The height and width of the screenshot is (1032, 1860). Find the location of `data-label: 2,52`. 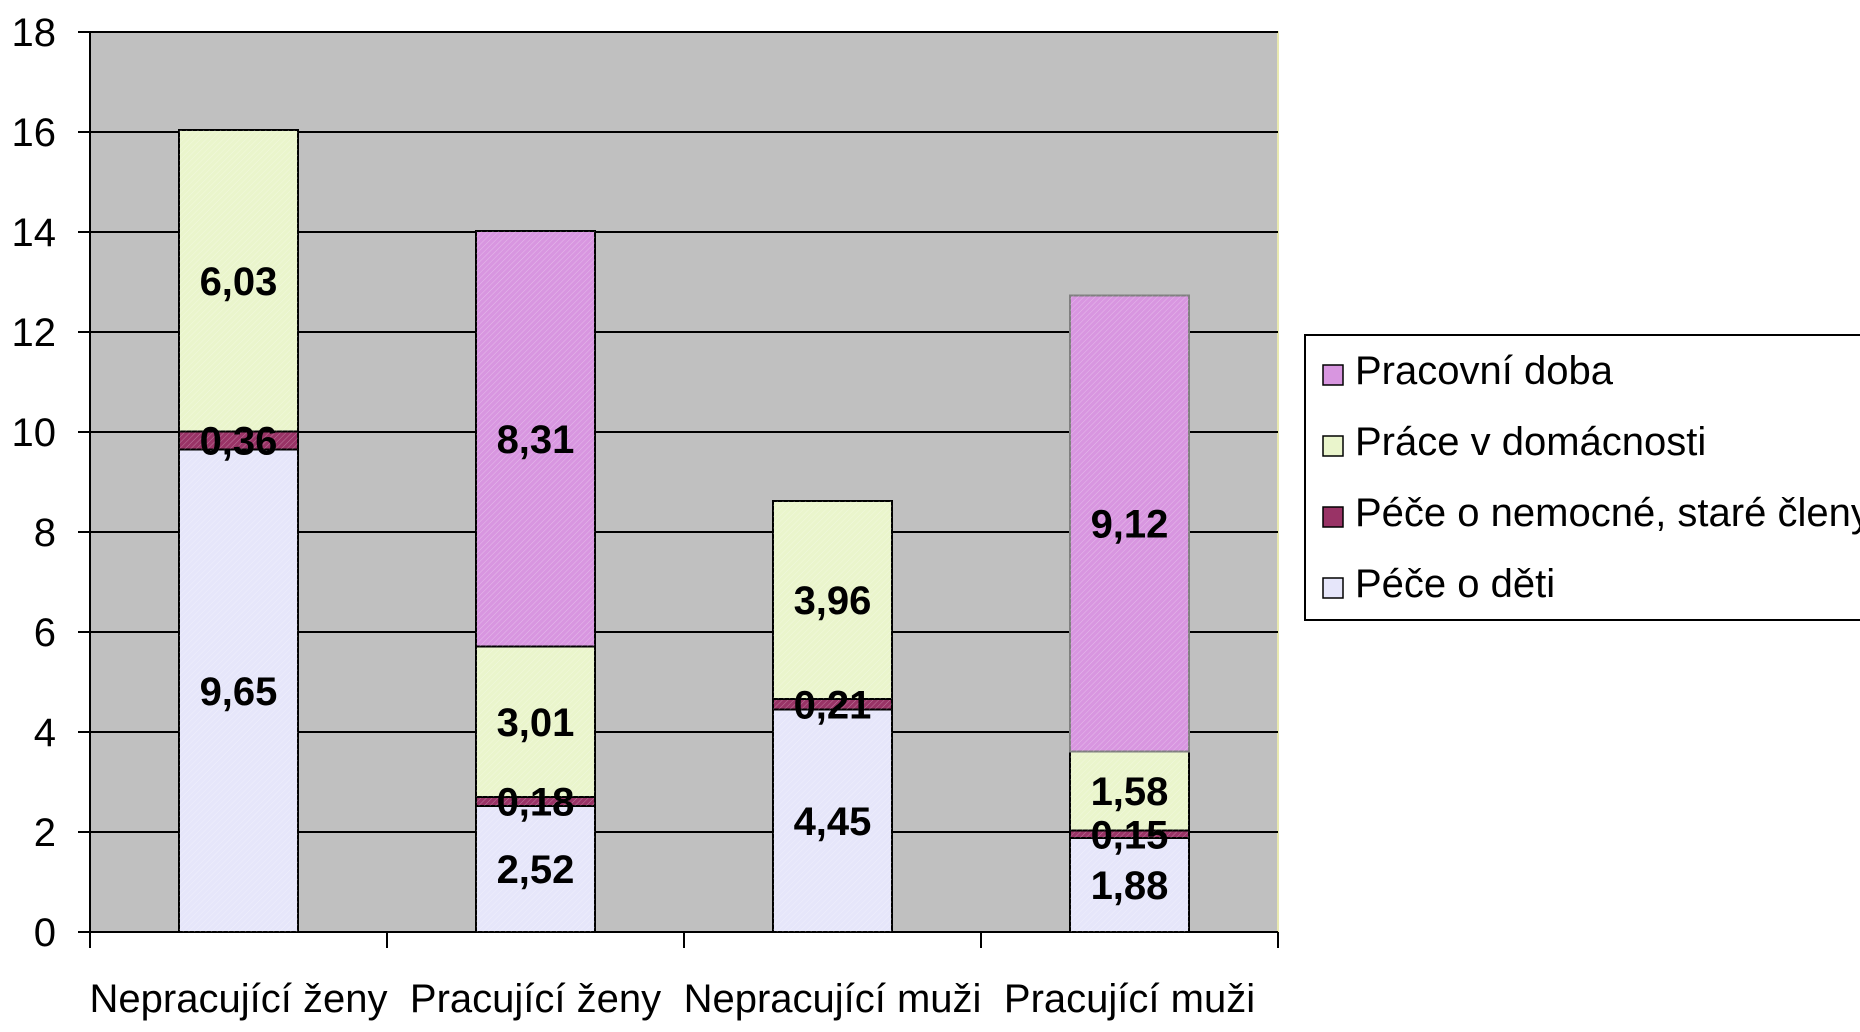

data-label: 2,52 is located at coordinates (536, 870).